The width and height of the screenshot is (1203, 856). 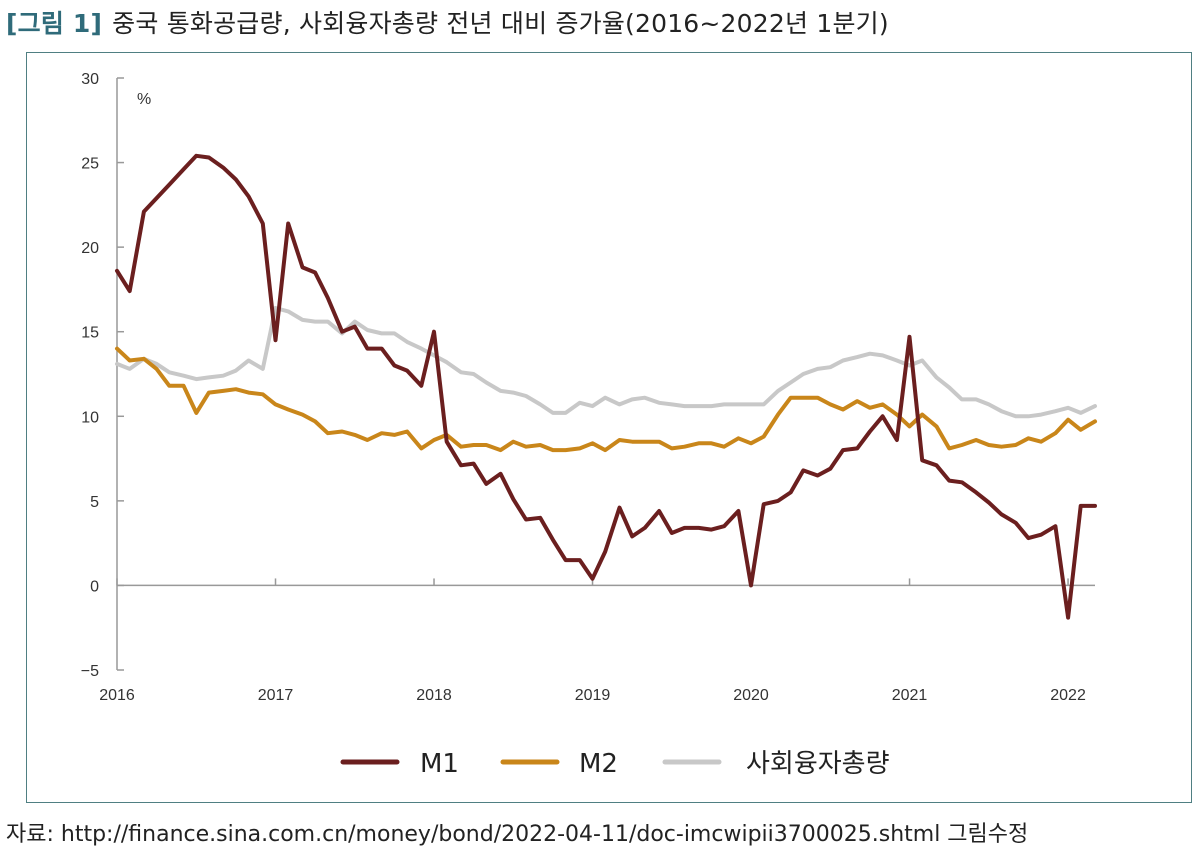 What do you see at coordinates (144, 99) in the screenshot?
I see `y-unit-label: %` at bounding box center [144, 99].